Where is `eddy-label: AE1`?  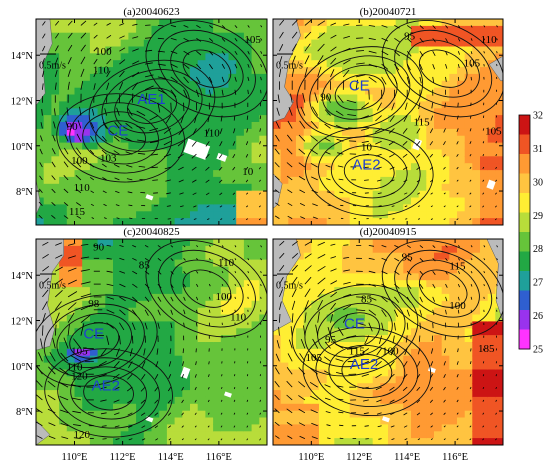 eddy-label: AE1 is located at coordinates (151, 99).